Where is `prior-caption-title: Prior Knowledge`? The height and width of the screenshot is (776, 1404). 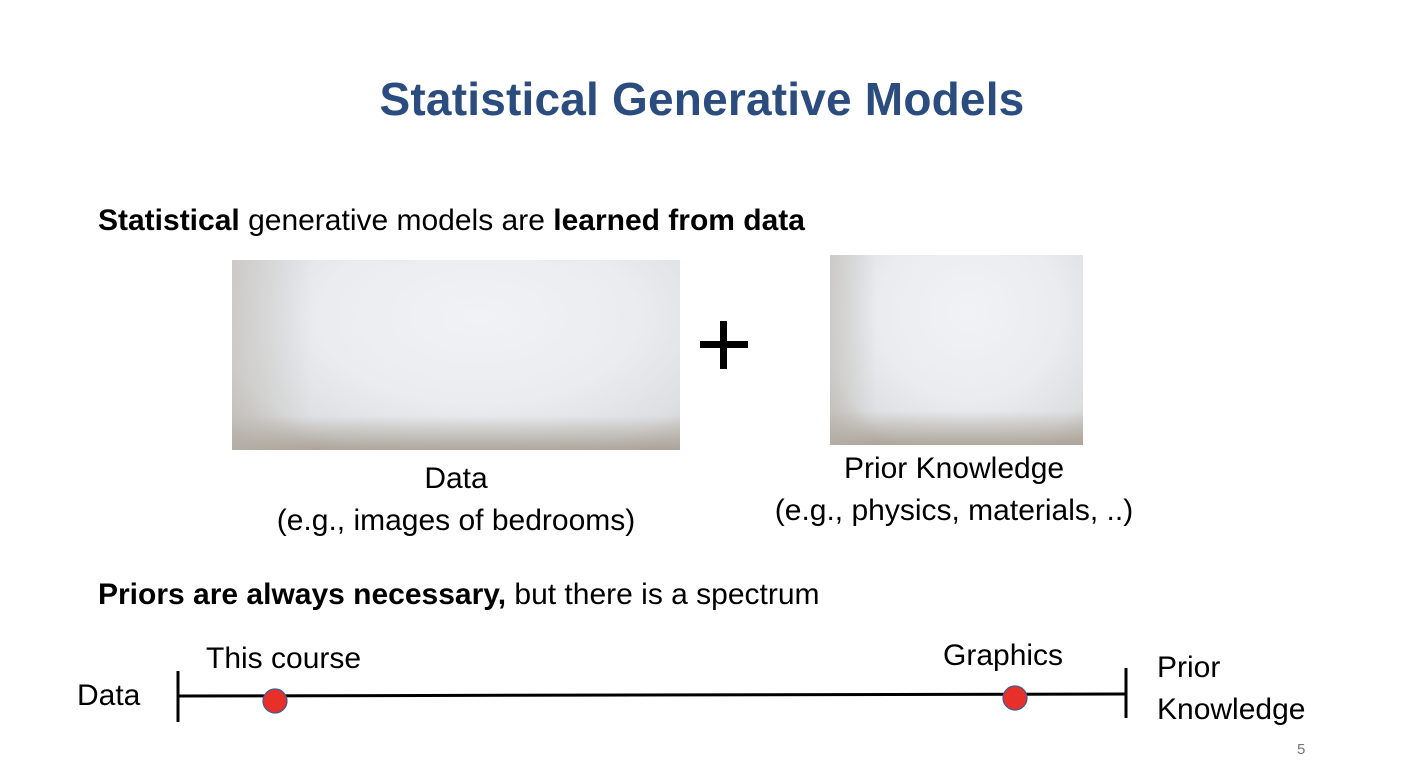
prior-caption-title: Prior Knowledge is located at coordinates (954, 468).